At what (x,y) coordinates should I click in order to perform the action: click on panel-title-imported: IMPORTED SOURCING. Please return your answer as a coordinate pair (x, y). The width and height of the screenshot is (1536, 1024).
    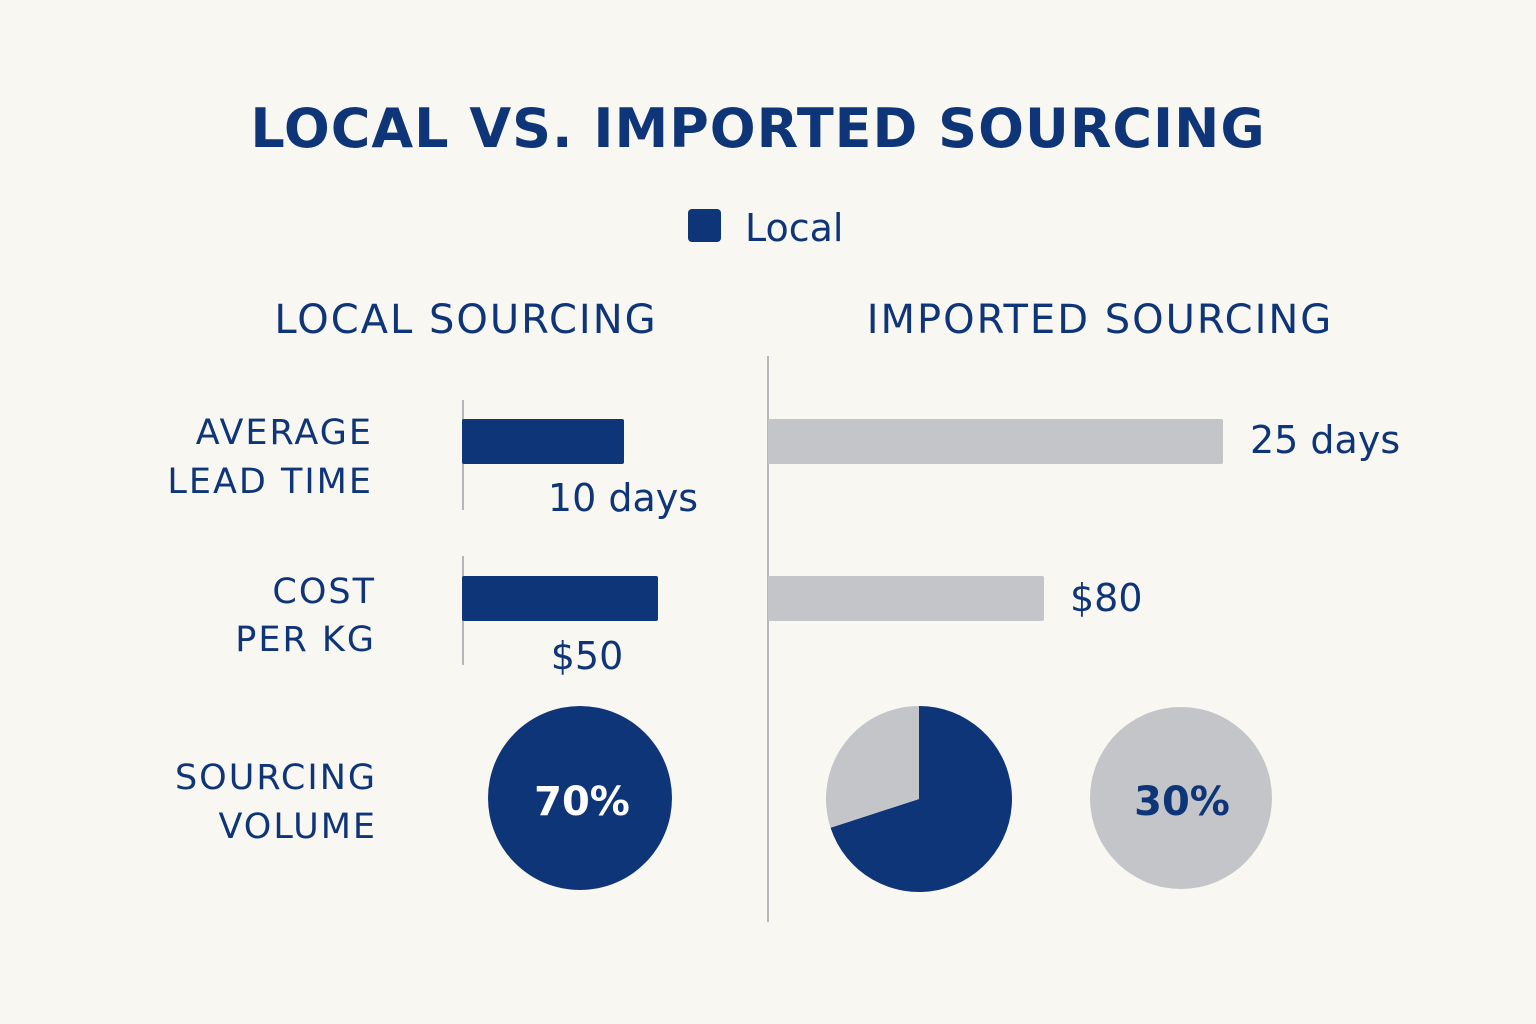
    Looking at the image, I should click on (1100, 320).